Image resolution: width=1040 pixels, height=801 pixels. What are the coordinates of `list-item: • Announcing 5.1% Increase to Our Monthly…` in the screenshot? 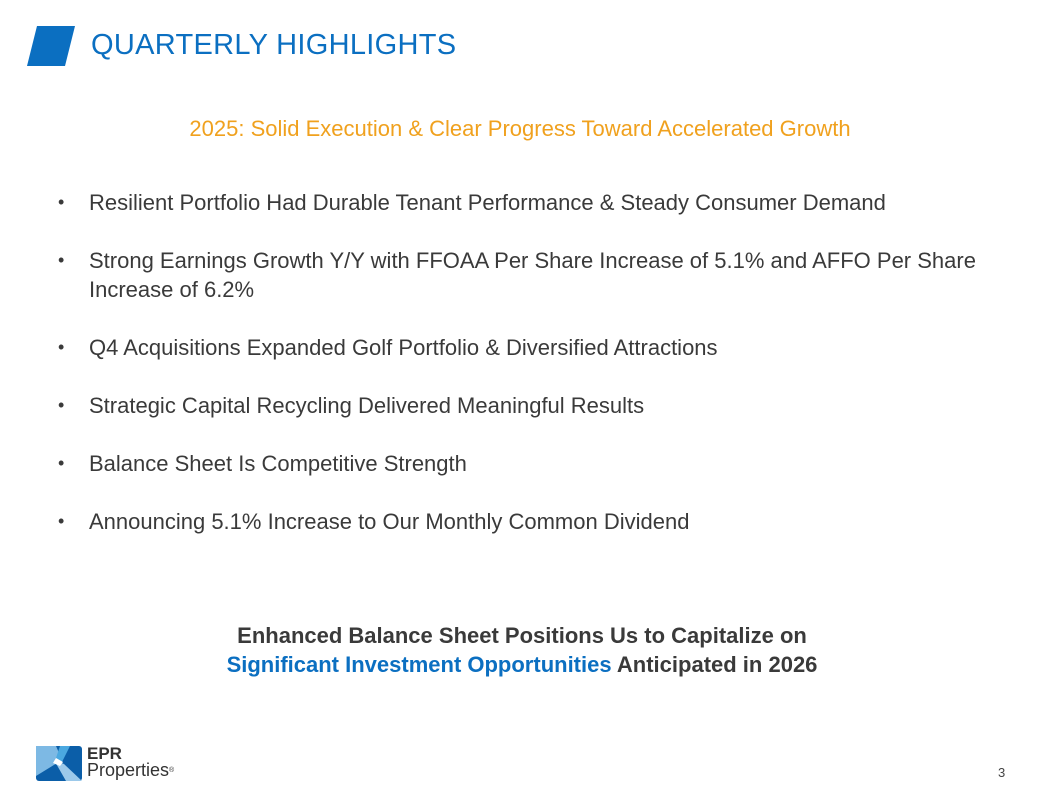 It's located at (518, 521).